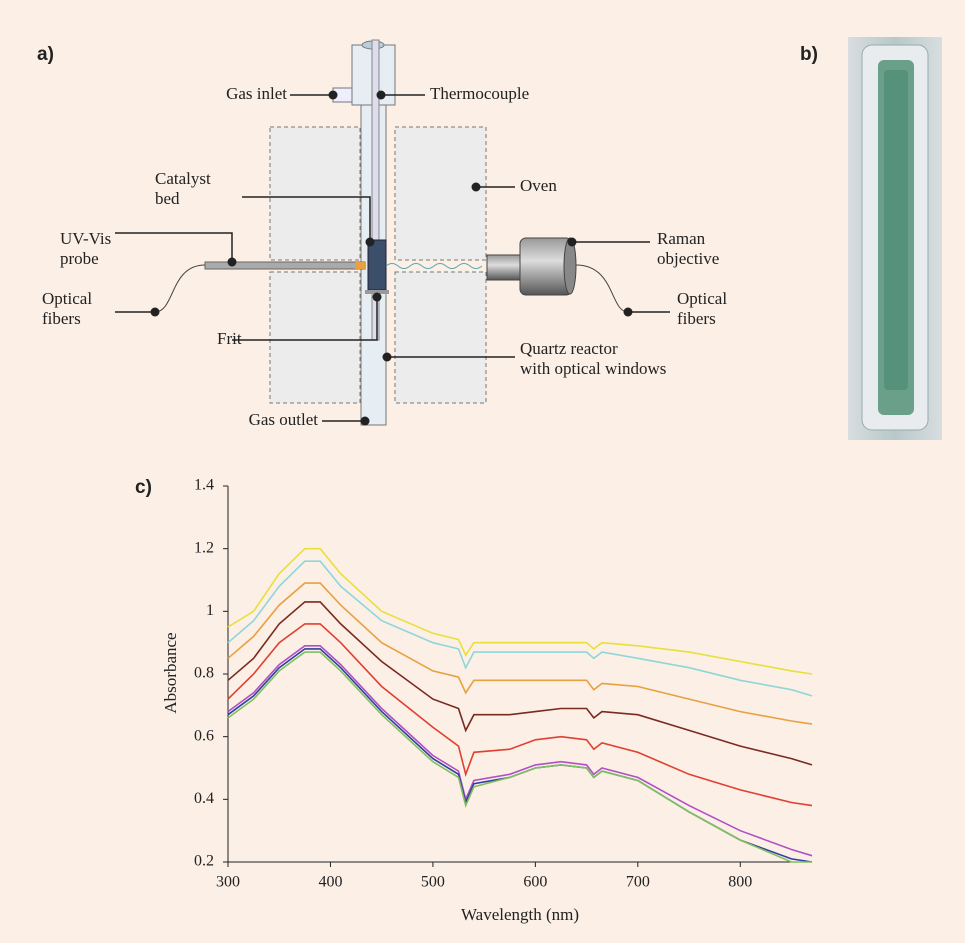 Image resolution: width=965 pixels, height=943 pixels. What do you see at coordinates (204, 485) in the screenshot?
I see `y-tick-label: 1.4` at bounding box center [204, 485].